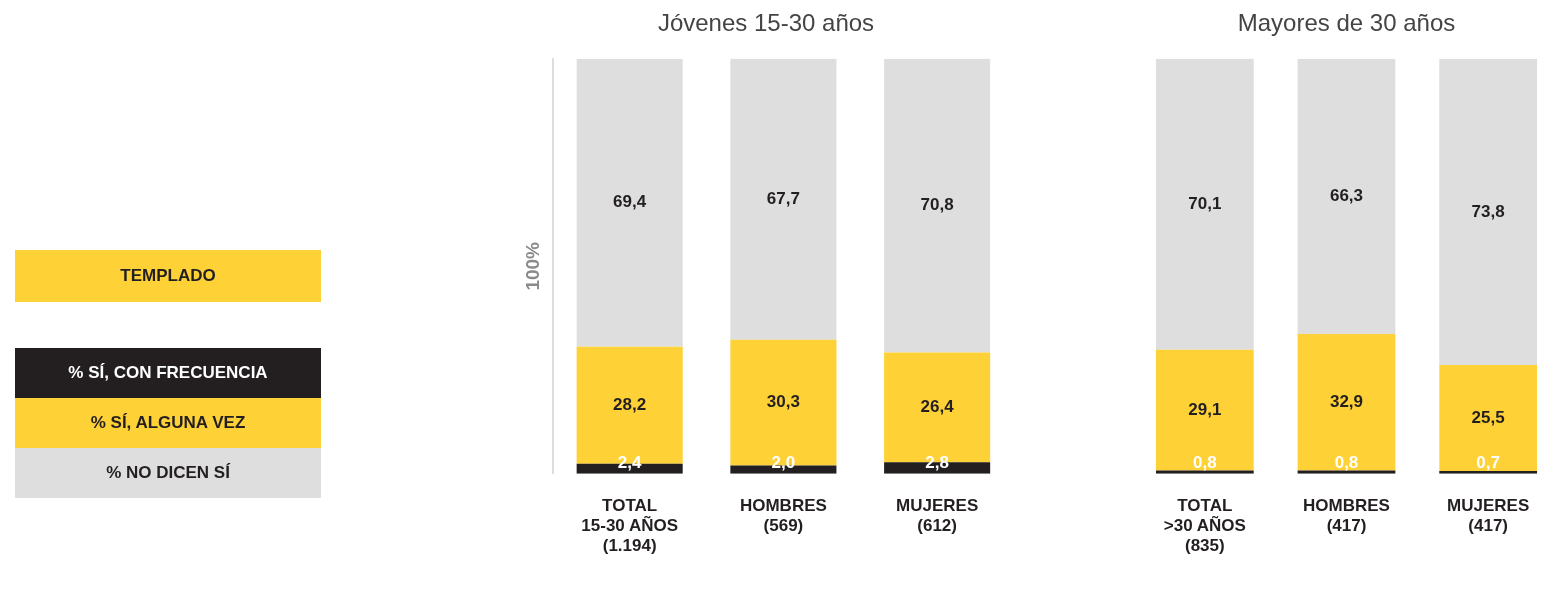 The width and height of the screenshot is (1563, 595). What do you see at coordinates (168, 276) in the screenshot?
I see `legend-title: TEMPLADO` at bounding box center [168, 276].